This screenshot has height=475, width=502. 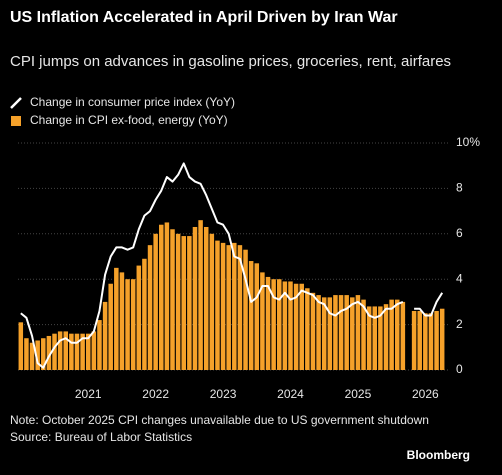 What do you see at coordinates (468, 142) in the screenshot?
I see `y-tick-label: 10%` at bounding box center [468, 142].